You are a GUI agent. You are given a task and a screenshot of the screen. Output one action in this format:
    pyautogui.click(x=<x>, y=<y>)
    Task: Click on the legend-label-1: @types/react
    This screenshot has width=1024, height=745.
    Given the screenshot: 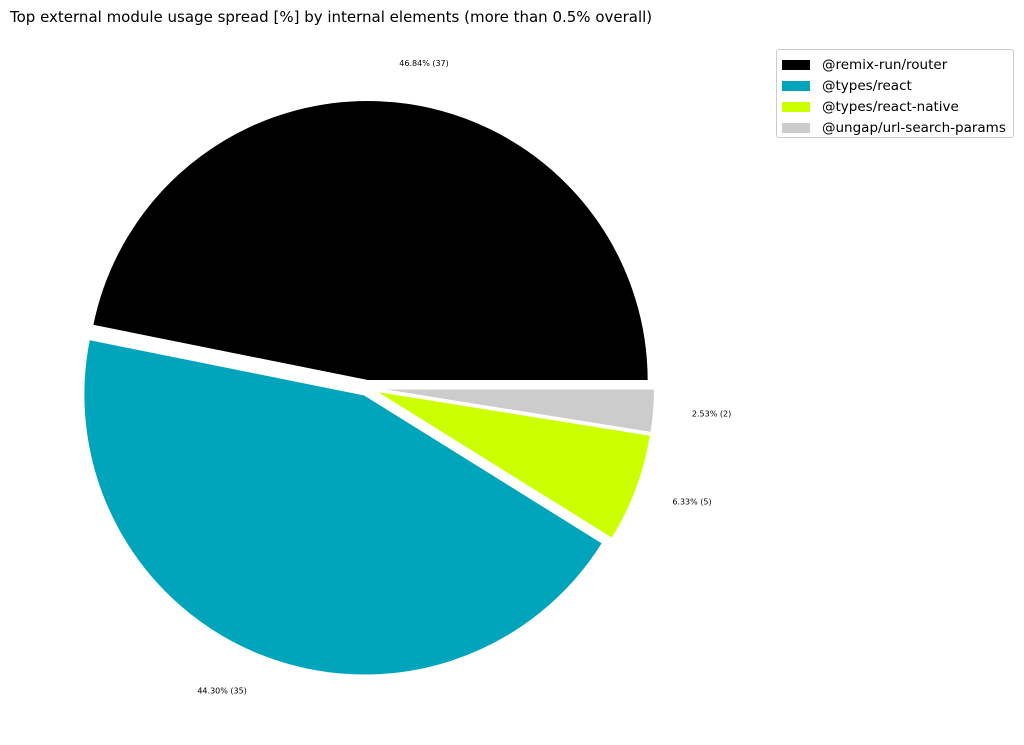 What is the action you would take?
    pyautogui.click(x=867, y=85)
    